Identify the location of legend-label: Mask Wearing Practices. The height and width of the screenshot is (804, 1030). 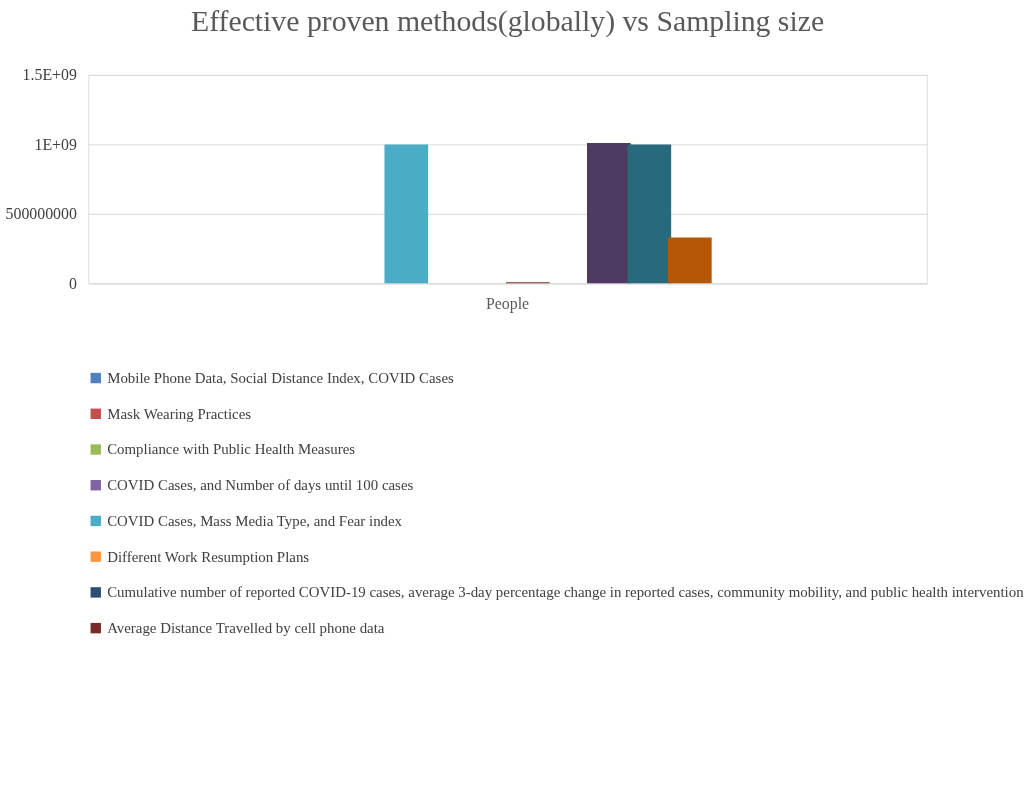
(179, 413).